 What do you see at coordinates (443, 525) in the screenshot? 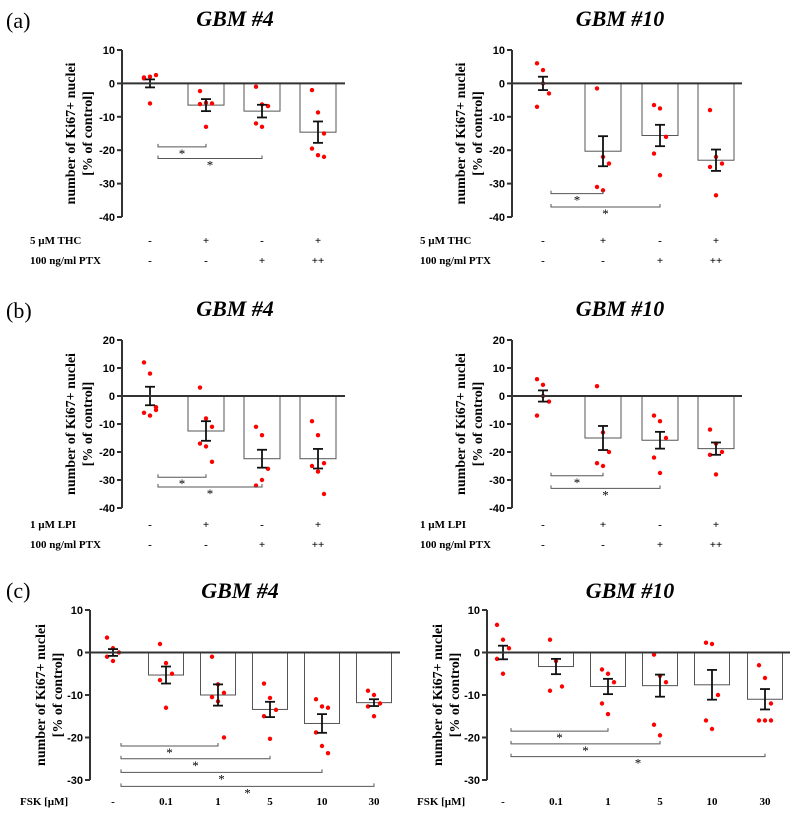
I see `condition-label: 1 µM LPI` at bounding box center [443, 525].